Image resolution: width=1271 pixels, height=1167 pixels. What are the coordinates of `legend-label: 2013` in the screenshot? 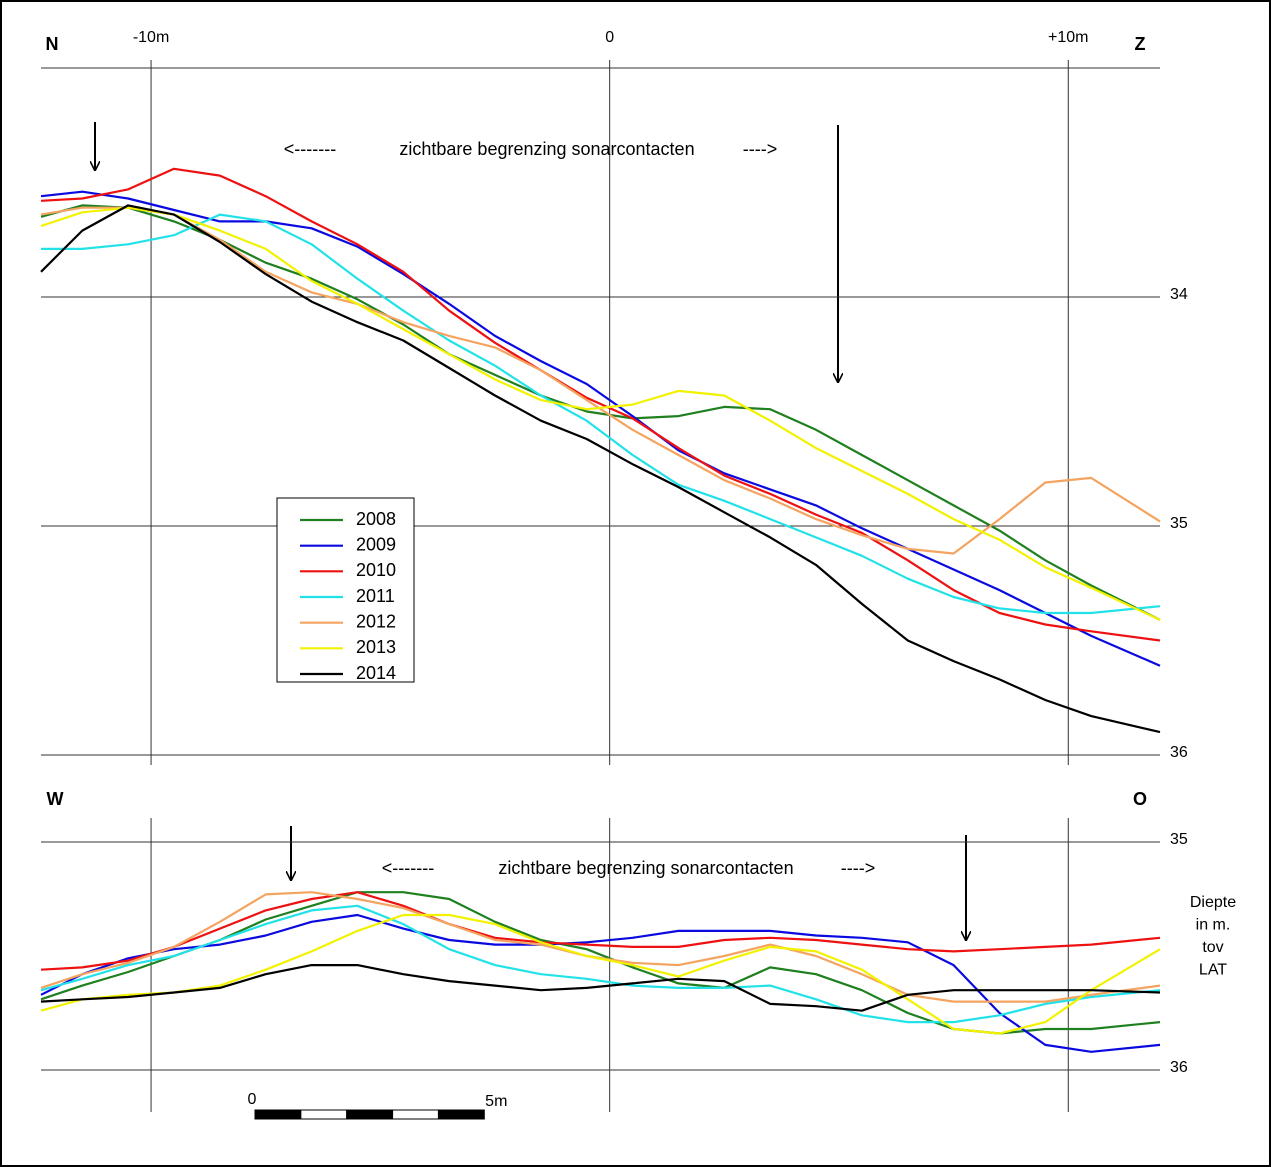 It's located at (376, 647).